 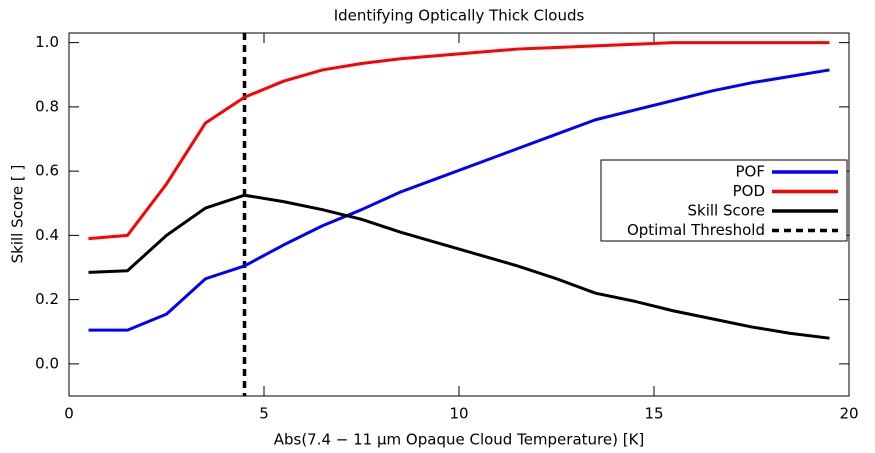 What do you see at coordinates (750, 172) in the screenshot?
I see `legend-label: POF` at bounding box center [750, 172].